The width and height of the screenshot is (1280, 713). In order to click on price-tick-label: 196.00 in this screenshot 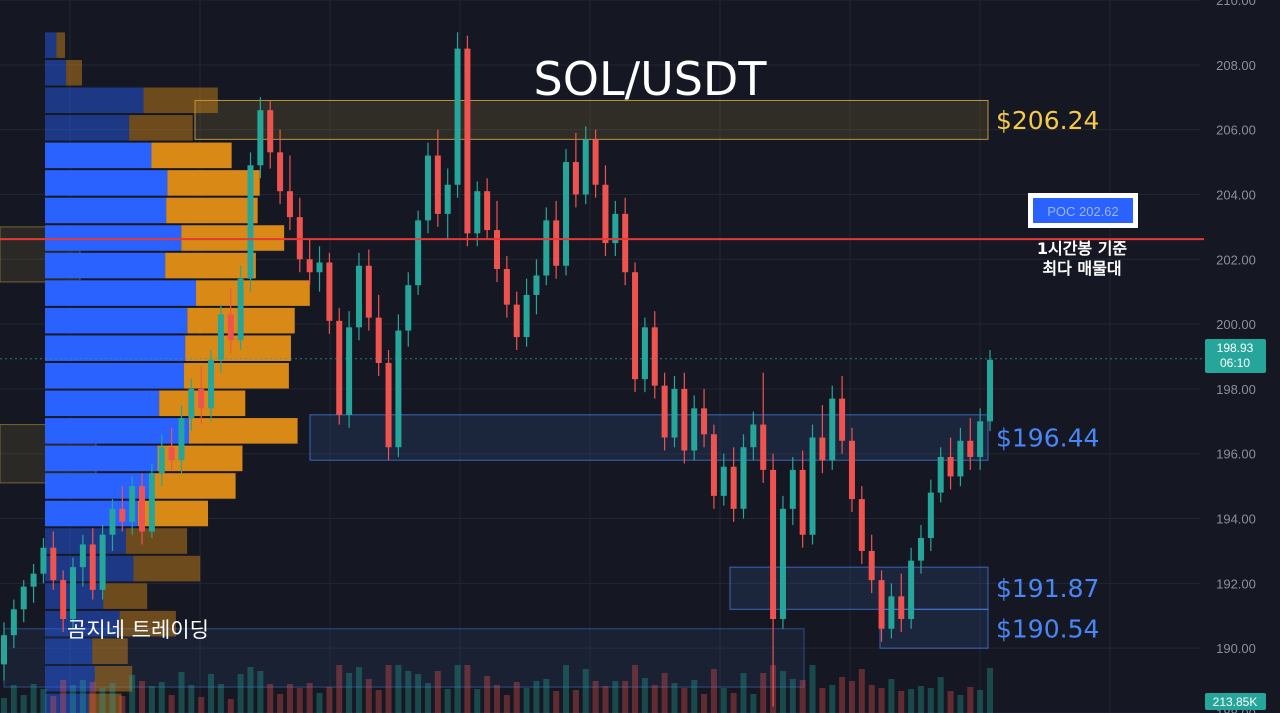, I will do `click(1236, 454)`.